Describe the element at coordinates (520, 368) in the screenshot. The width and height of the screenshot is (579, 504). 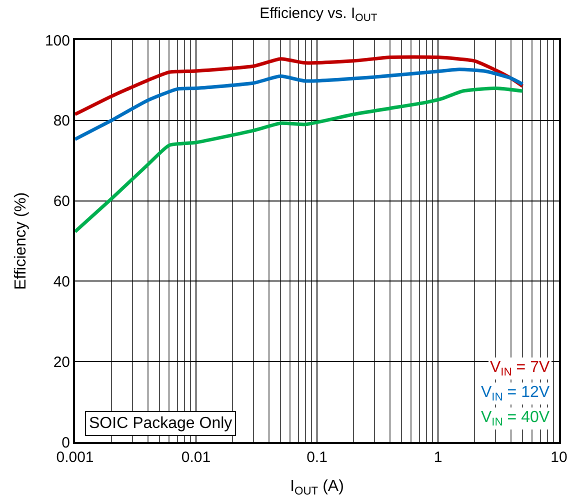
I see `text: V$_{IN}$ = 7V` at that location.